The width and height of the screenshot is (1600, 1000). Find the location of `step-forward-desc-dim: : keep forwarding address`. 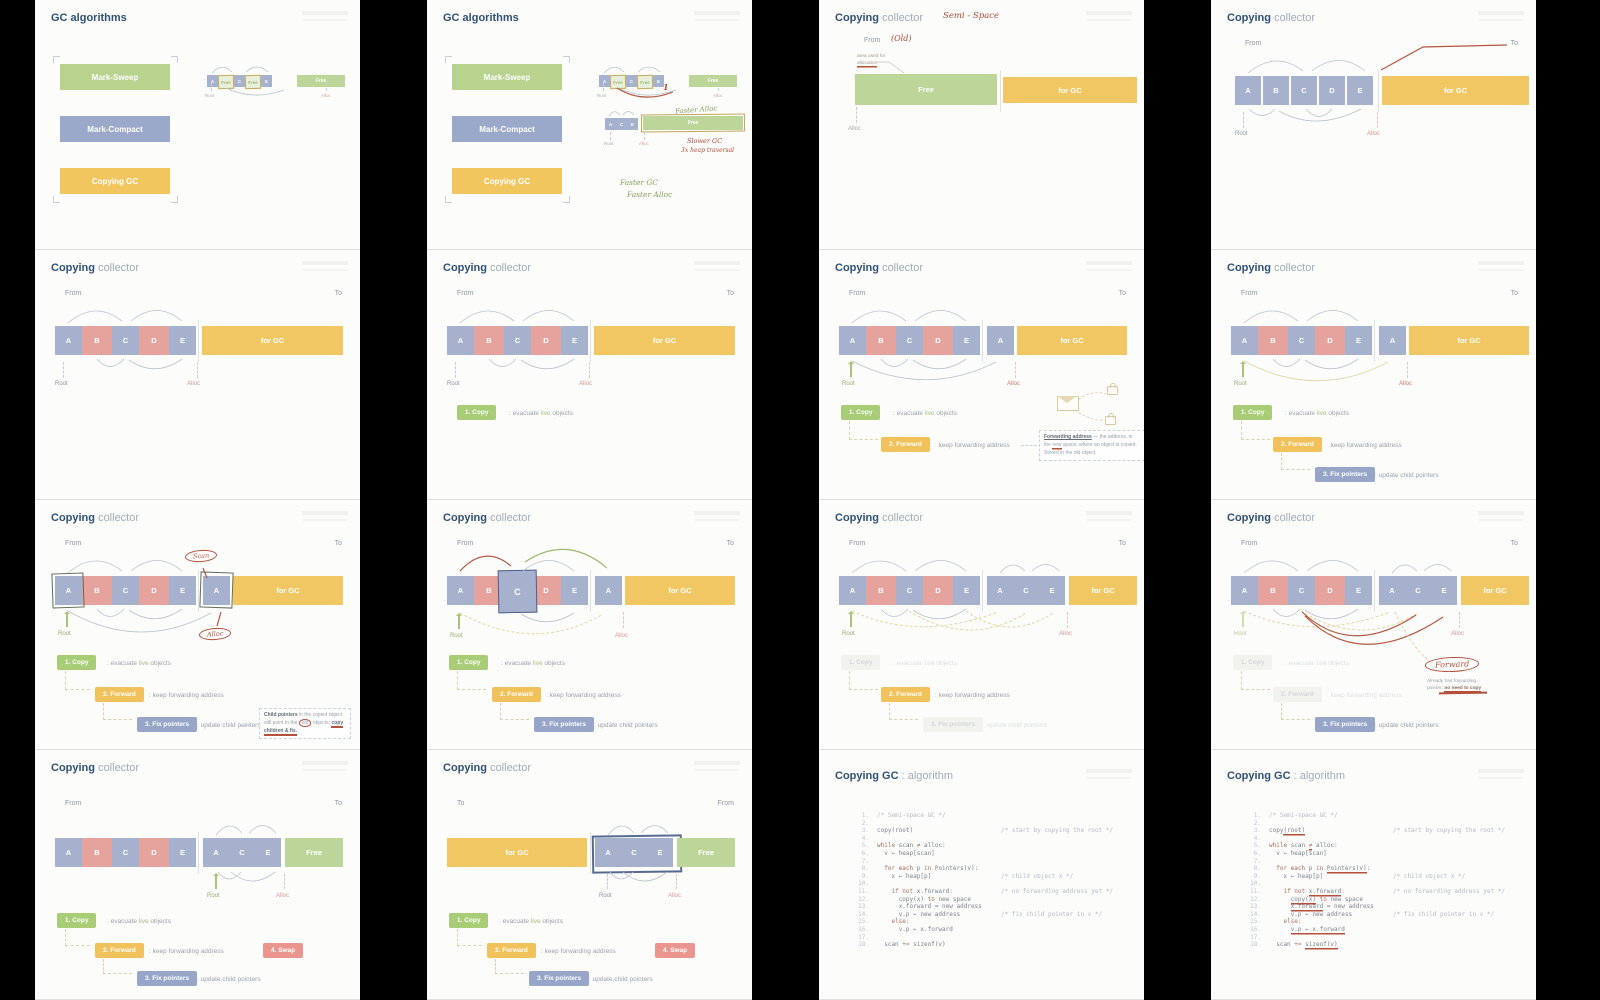

step-forward-desc-dim: : keep forwarding address is located at coordinates (1364, 695).